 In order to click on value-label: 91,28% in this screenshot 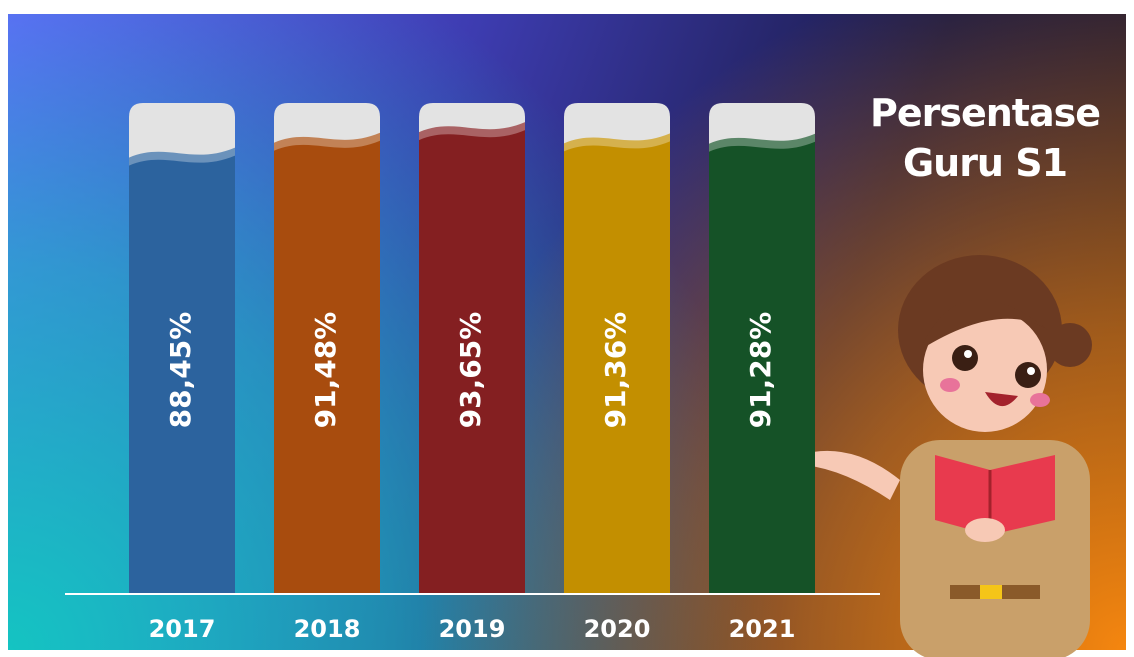, I will do `click(760, 370)`.